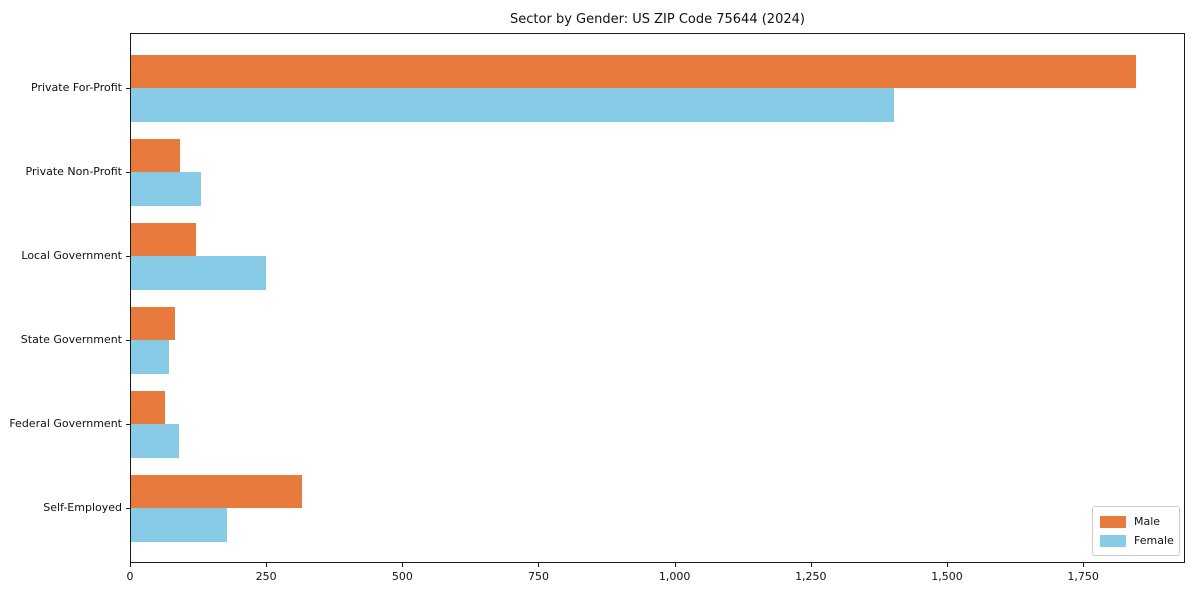 This screenshot has width=1200, height=600. What do you see at coordinates (266, 576) in the screenshot?
I see `xtick-label-250: 250` at bounding box center [266, 576].